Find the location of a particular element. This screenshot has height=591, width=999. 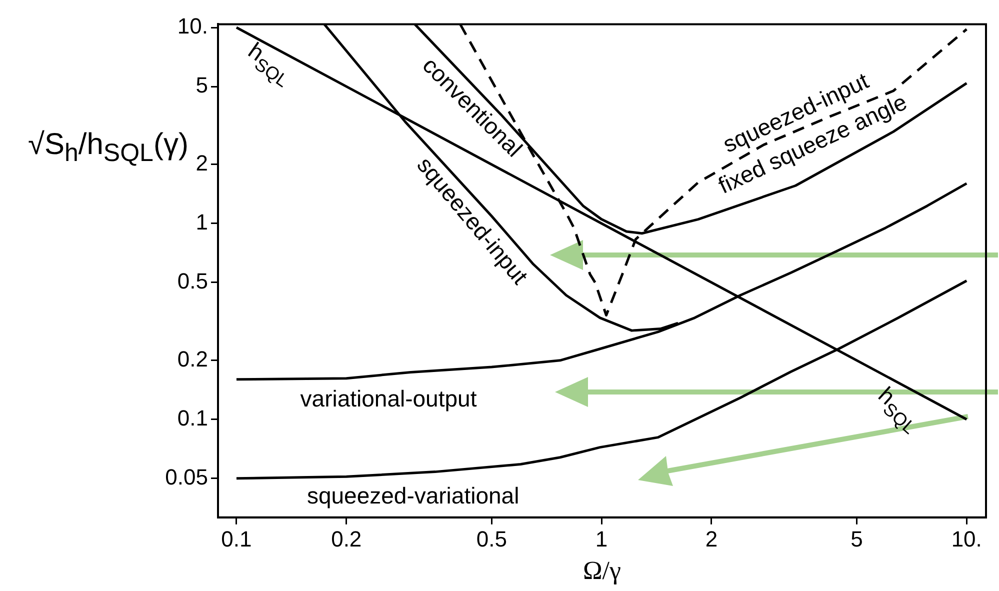

x-tick-label: 5 is located at coordinates (856, 539).